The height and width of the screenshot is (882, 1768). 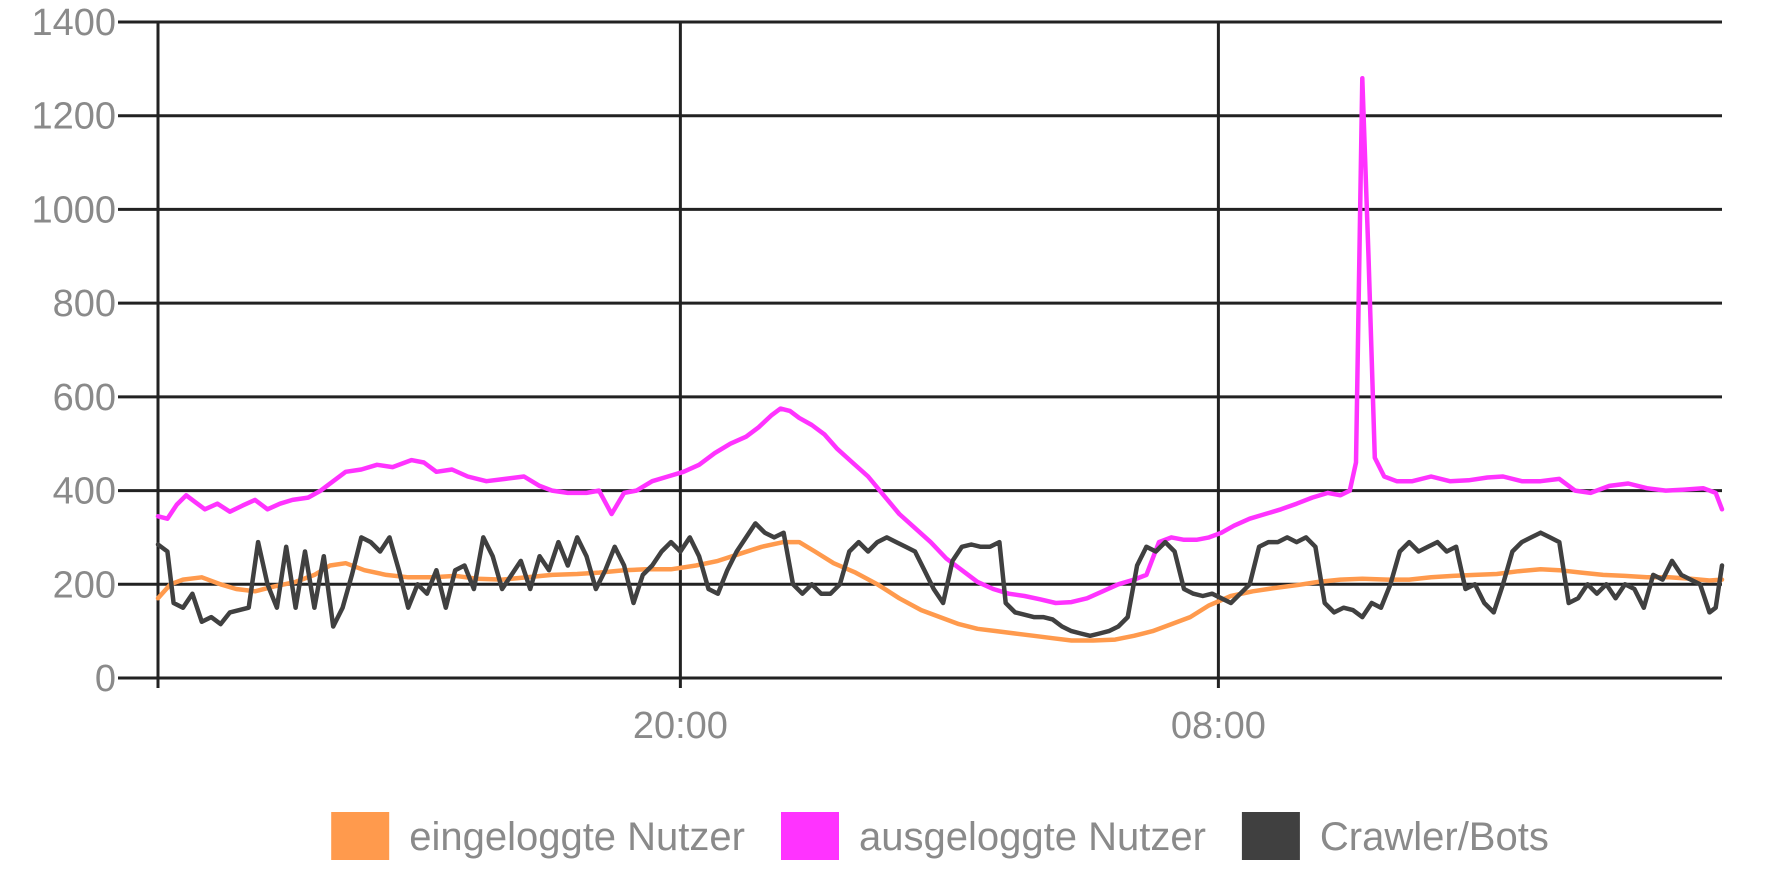 I want to click on legend-item: ausgeloggte Nutzer, so click(x=993, y=836).